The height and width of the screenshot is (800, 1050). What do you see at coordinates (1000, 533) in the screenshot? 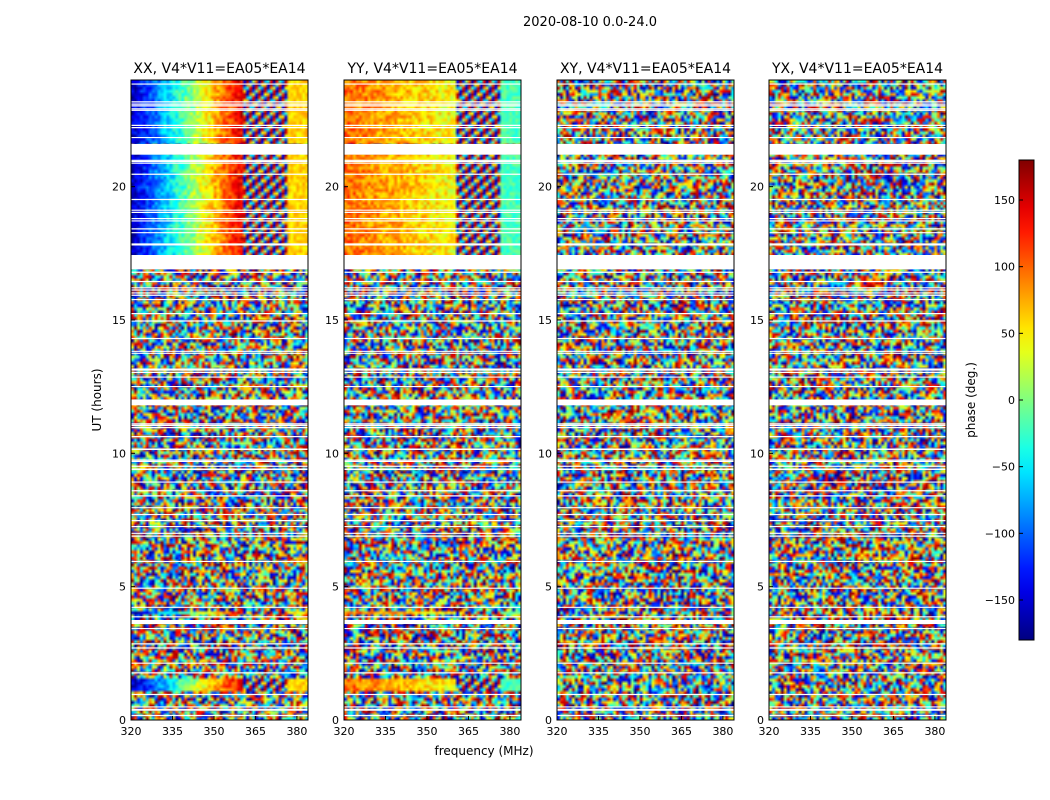
I see `colorbar-tick-label: −100` at bounding box center [1000, 533].